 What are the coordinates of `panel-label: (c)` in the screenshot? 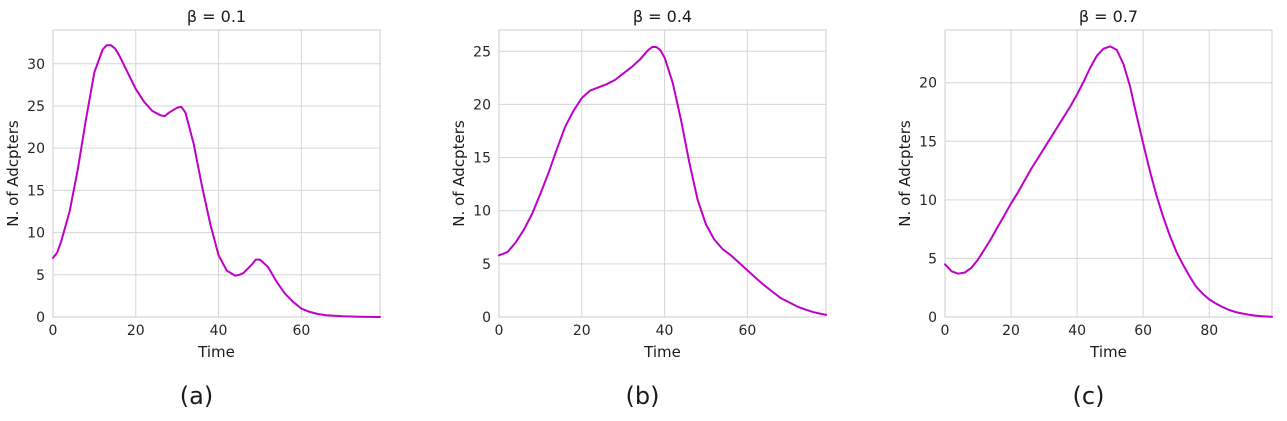 It's located at (1089, 396).